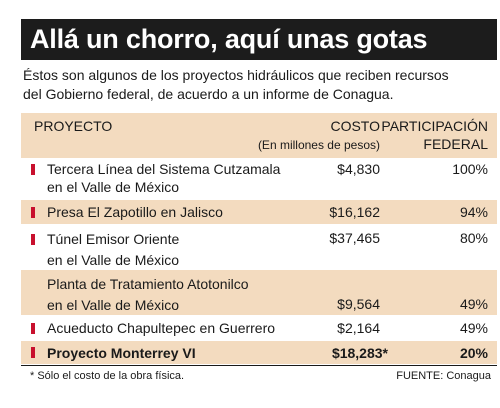 Image resolution: width=500 pixels, height=408 pixels. Describe the element at coordinates (468, 376) in the screenshot. I see `source-value: Conagua` at that location.